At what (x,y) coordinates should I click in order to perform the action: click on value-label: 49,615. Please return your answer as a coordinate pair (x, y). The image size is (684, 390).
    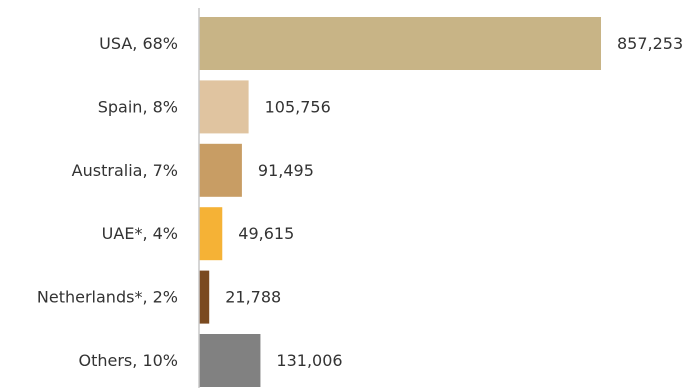
    Looking at the image, I should click on (266, 233).